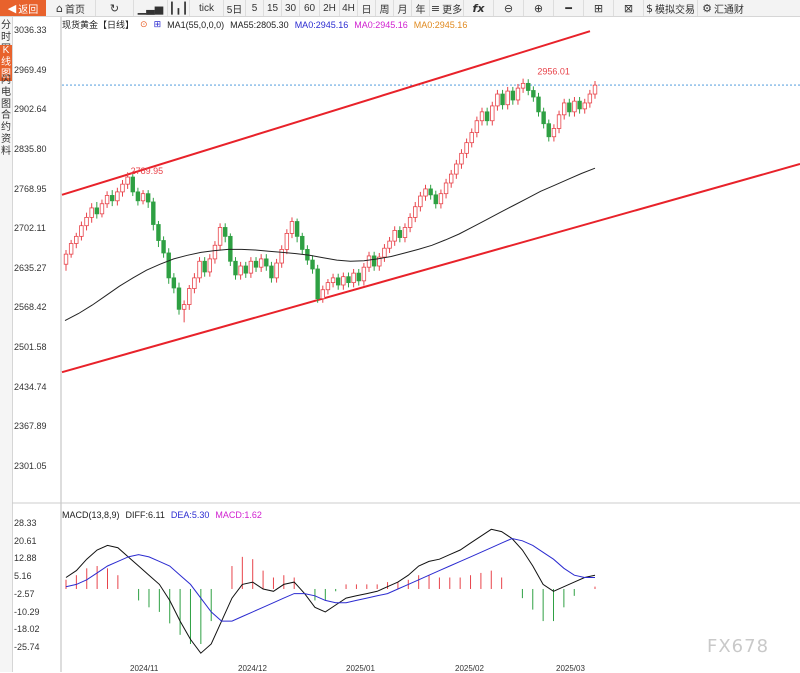 Image resolution: width=800 pixels, height=673 pixels. Describe the element at coordinates (291, 8) in the screenshot. I see `interval-tab-4: 30` at that location.